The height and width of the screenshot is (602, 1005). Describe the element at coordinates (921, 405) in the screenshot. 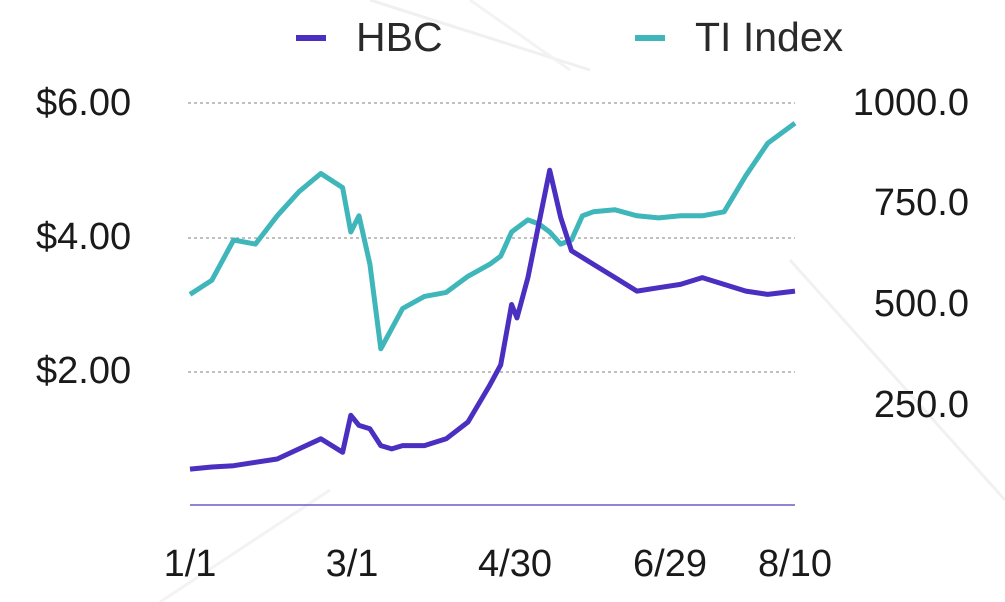

I see `right-axis-tick-250: 250.0` at that location.